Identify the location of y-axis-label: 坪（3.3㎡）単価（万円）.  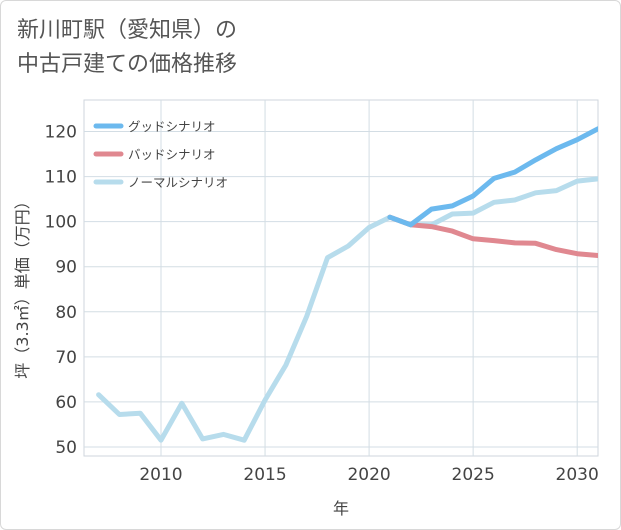
(22, 285).